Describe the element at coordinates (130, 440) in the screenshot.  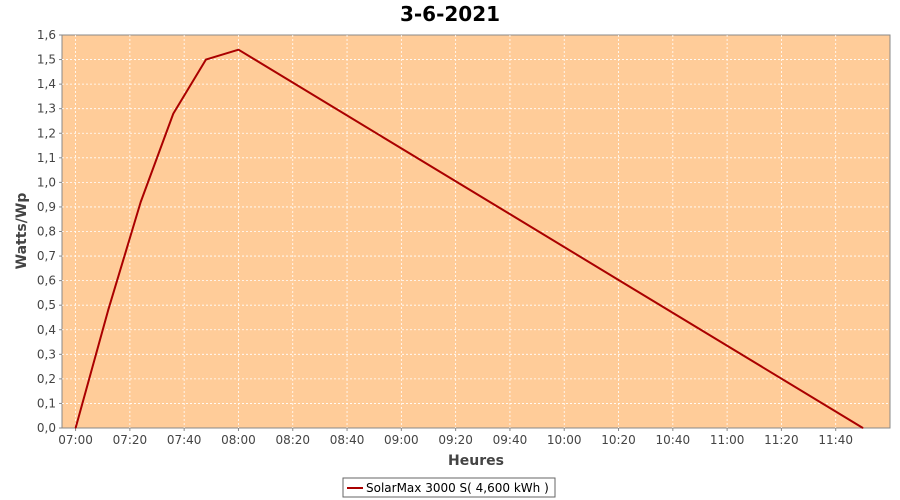
I see `x-tick-label: 07:20` at that location.